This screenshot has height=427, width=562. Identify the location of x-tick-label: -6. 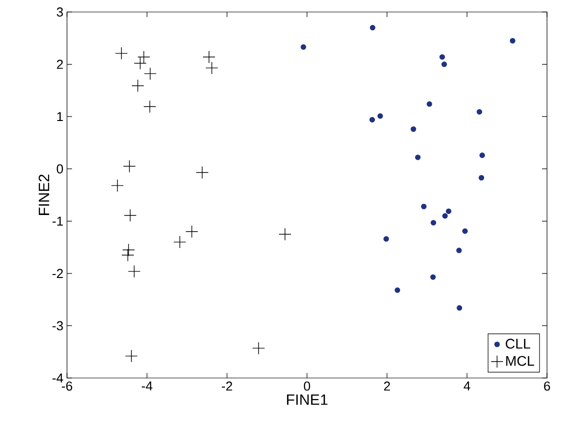
(67, 386).